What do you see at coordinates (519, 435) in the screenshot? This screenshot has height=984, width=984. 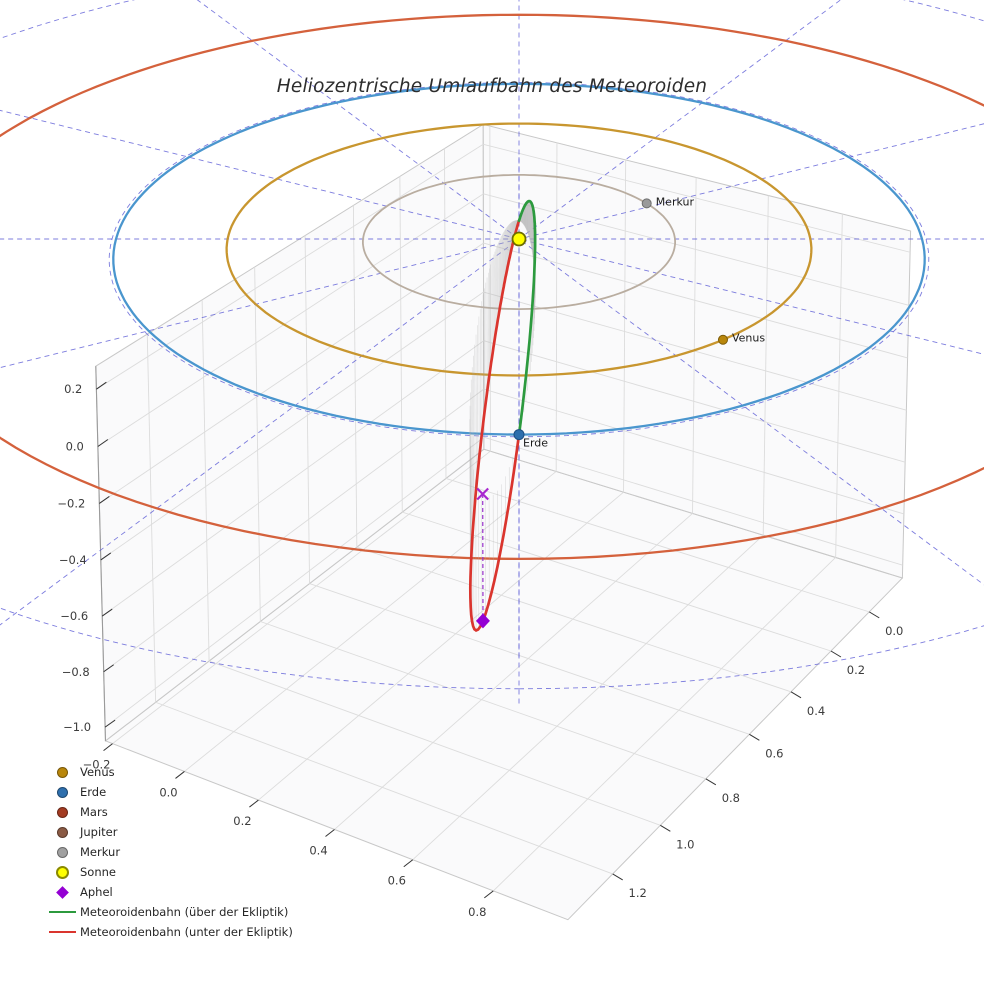 I see `erde-marker` at bounding box center [519, 435].